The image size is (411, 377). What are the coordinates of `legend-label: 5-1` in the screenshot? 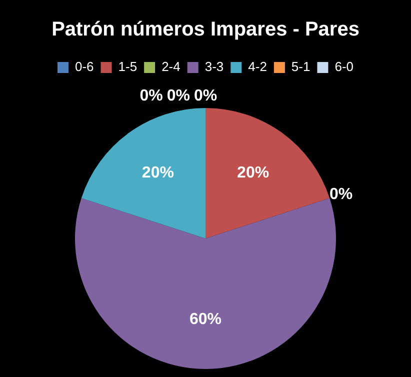 It's located at (300, 66).